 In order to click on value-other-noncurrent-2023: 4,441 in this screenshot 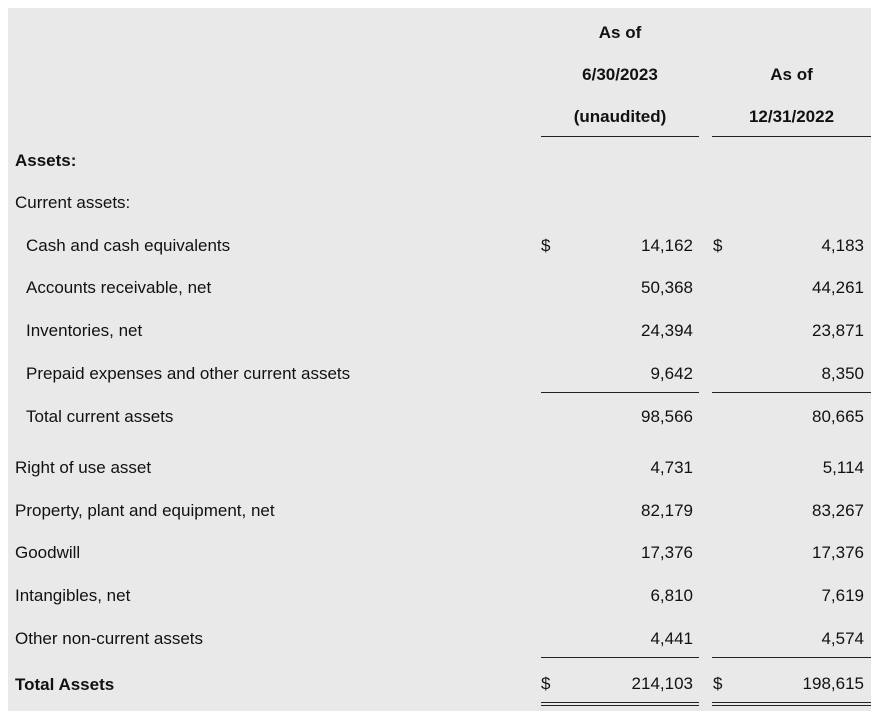, I will do `click(671, 638)`.